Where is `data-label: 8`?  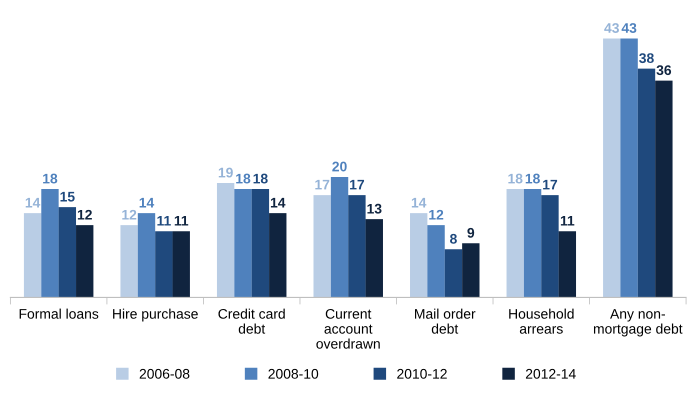
data-label: 8 is located at coordinates (453, 239).